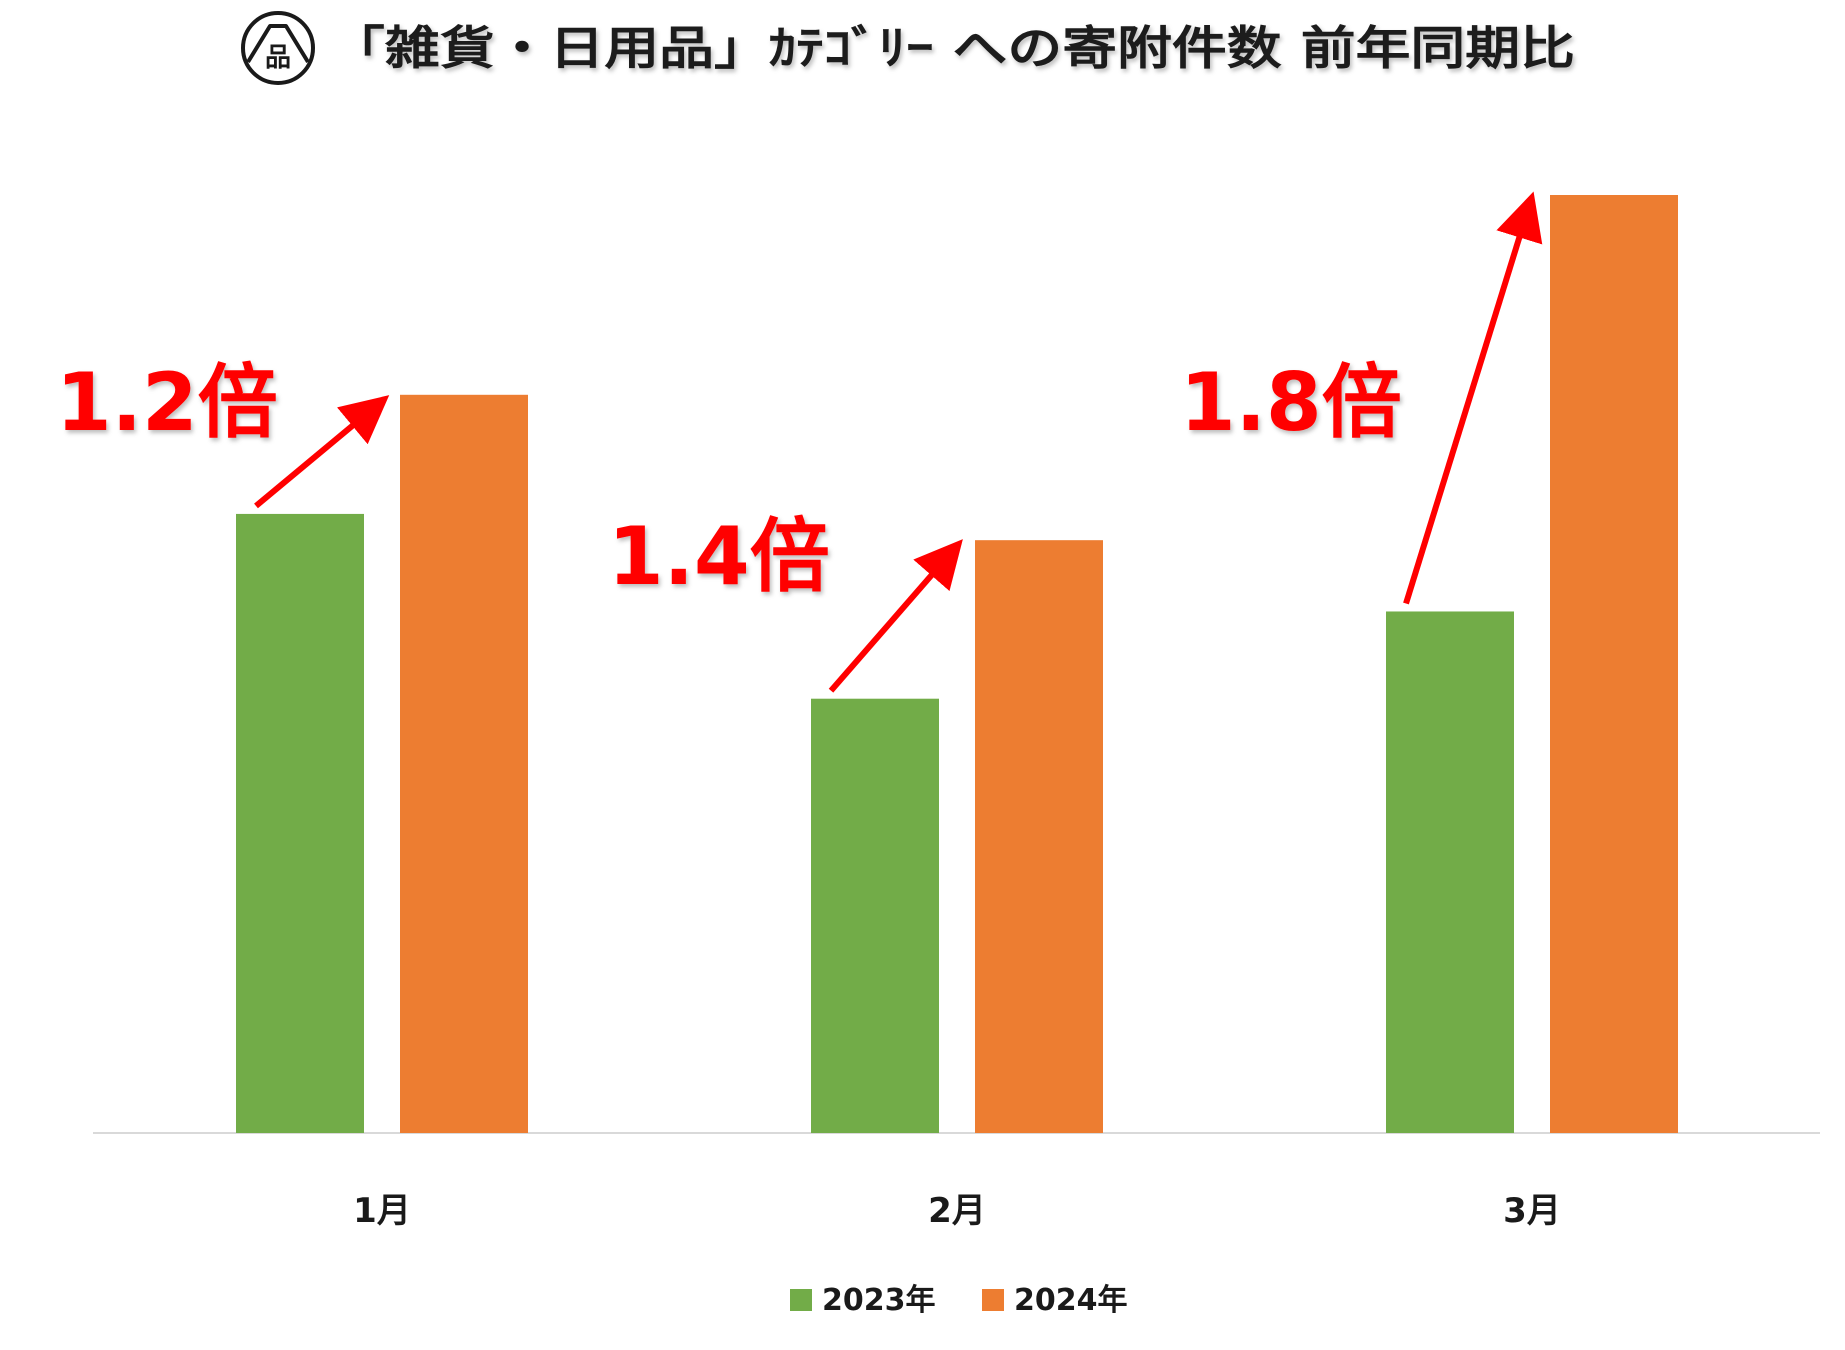 Image resolution: width=1845 pixels, height=1350 pixels. What do you see at coordinates (1450, 872) in the screenshot?
I see `bar-2023-3月` at bounding box center [1450, 872].